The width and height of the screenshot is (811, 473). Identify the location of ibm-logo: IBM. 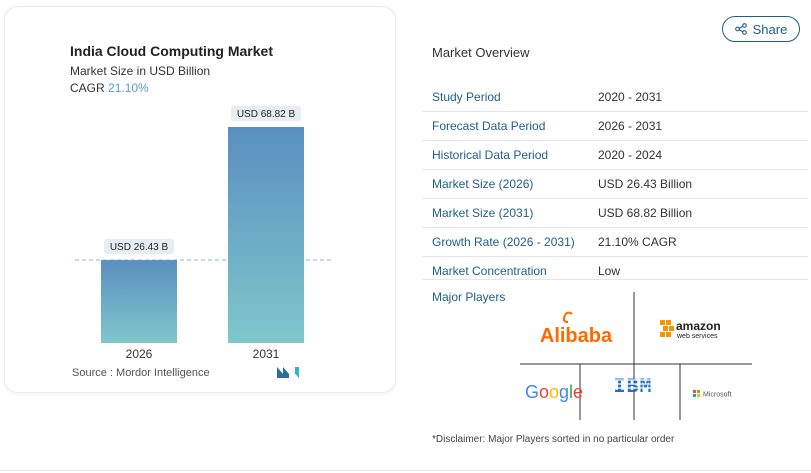
(633, 387).